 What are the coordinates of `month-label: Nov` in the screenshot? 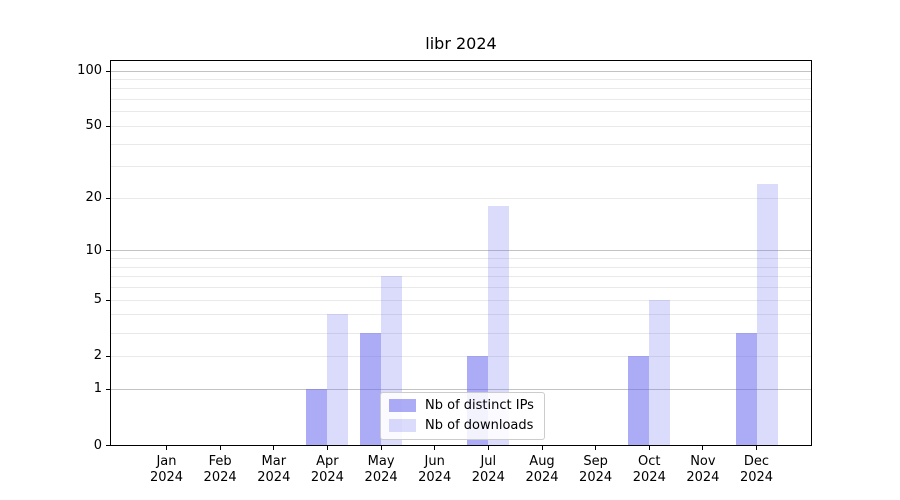 It's located at (703, 461).